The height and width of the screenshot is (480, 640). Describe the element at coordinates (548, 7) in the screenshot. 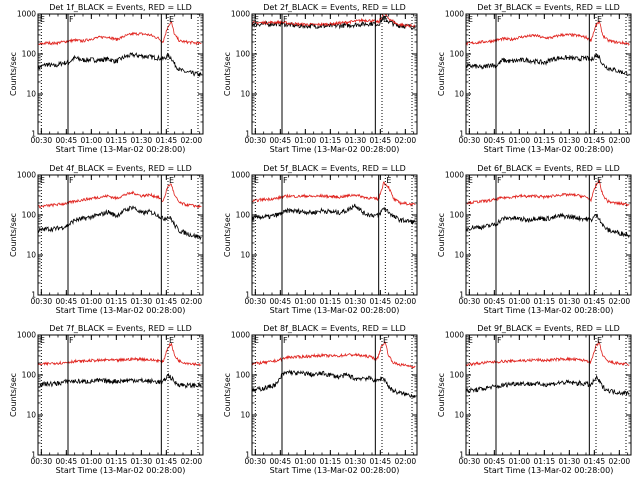

I see `panel-title: Det 3f_BLACK = Events, RED = LLD` at that location.